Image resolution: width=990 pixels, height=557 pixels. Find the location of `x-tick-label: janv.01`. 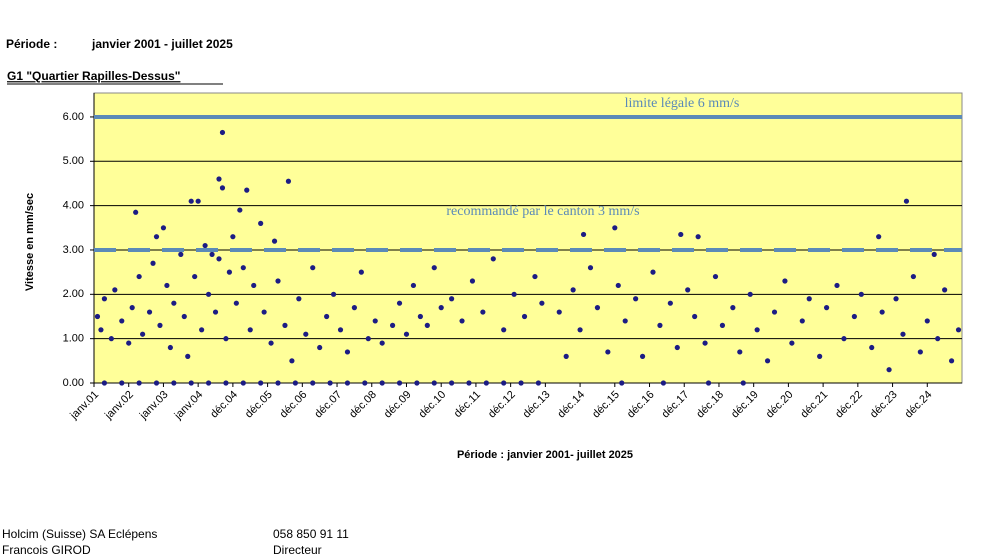

x-tick-label: janv.01 is located at coordinates (84, 406).